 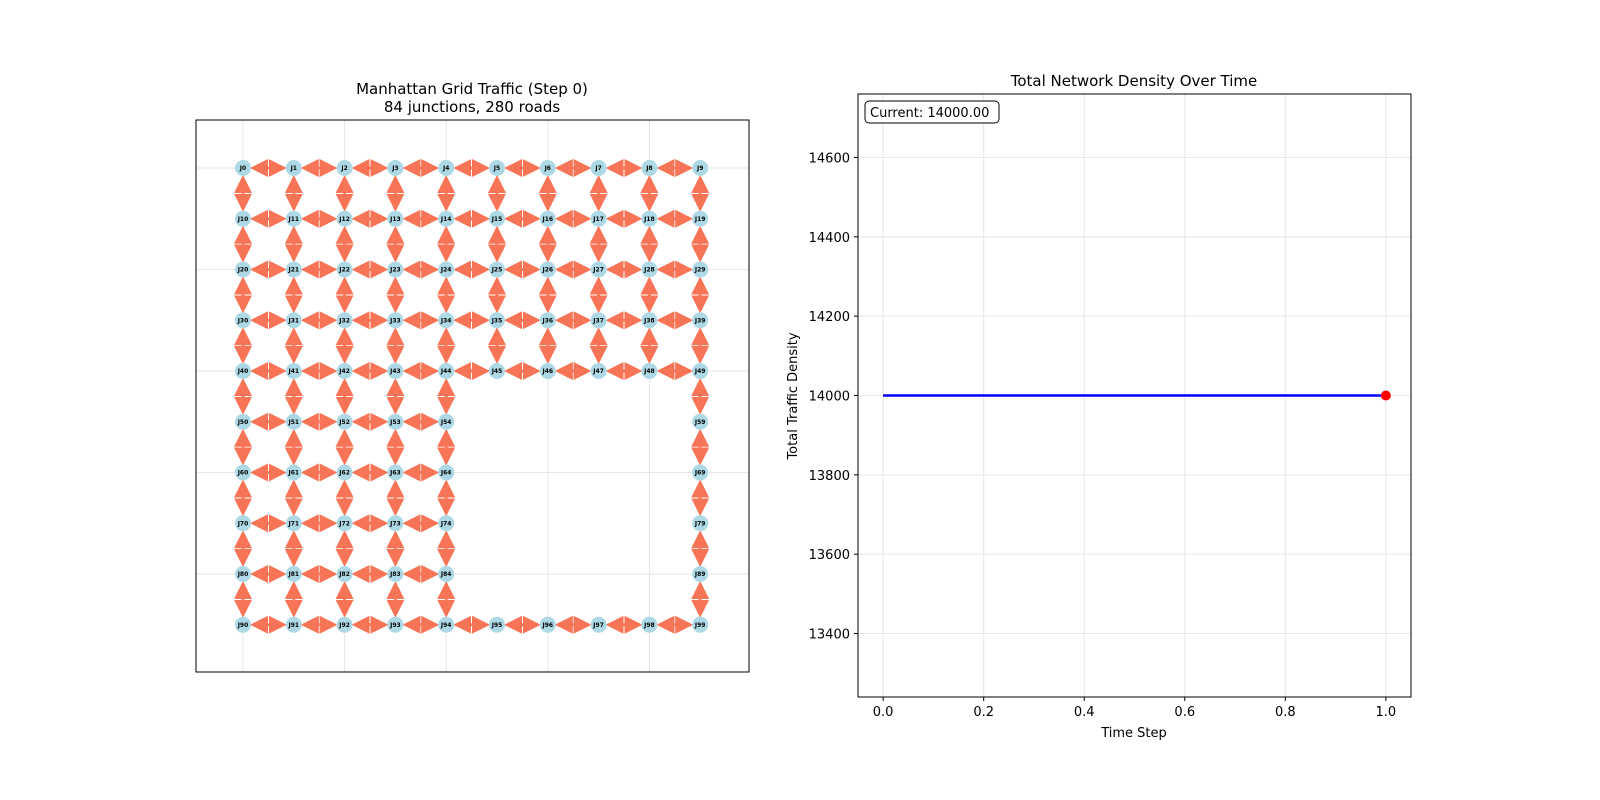 I want to click on junction-node: J74, so click(x=446, y=523).